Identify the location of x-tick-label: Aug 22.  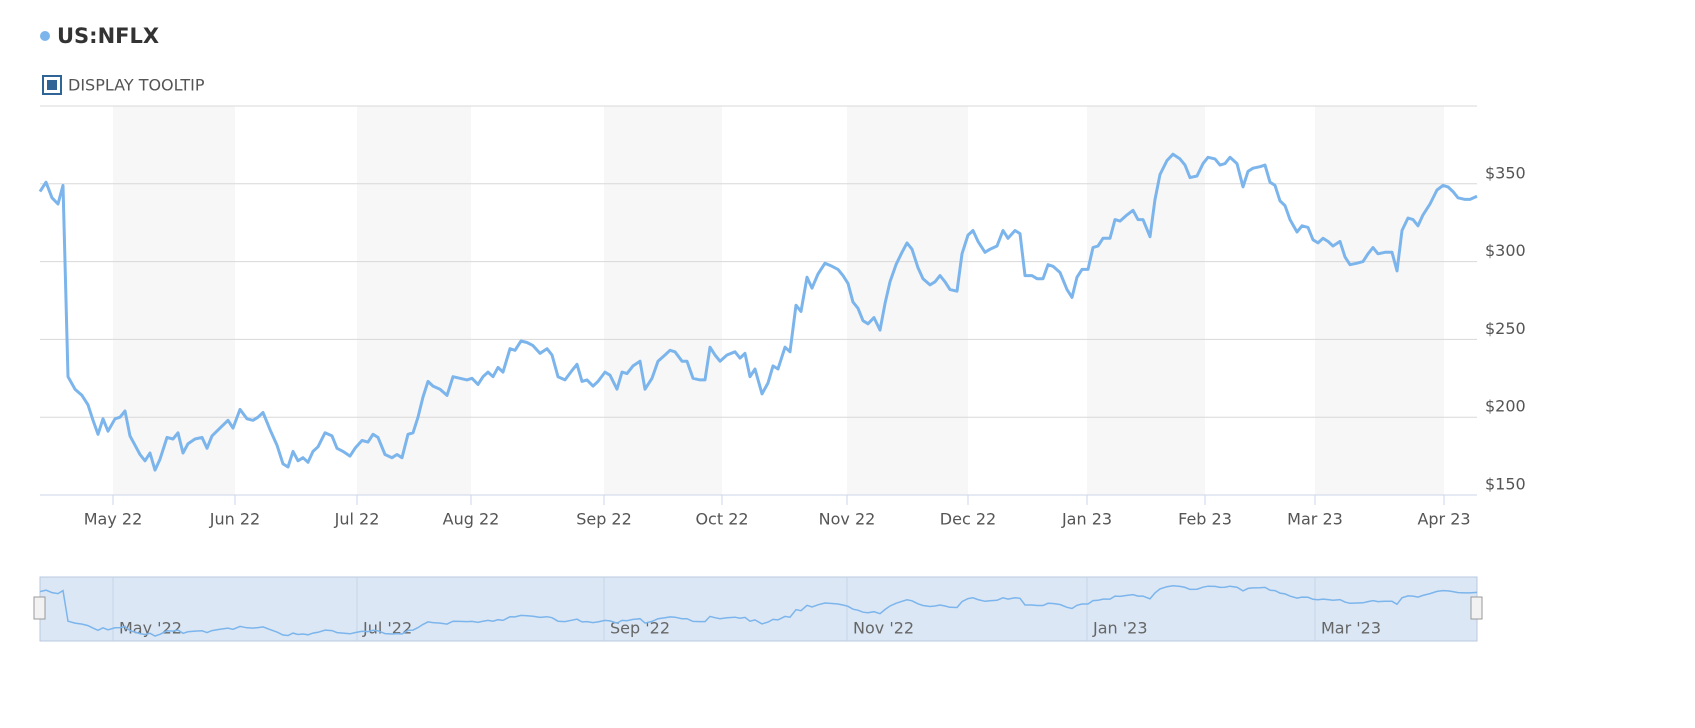
(471, 519).